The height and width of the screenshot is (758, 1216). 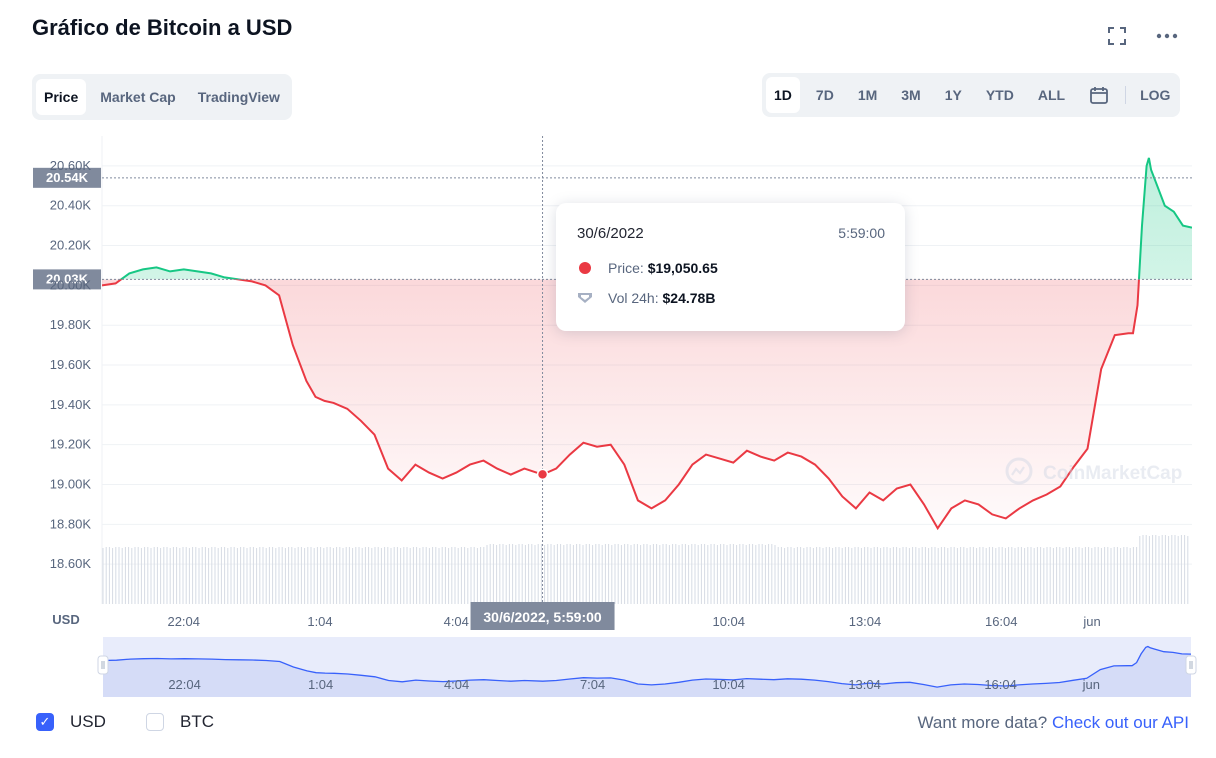 I want to click on navigator-tick-label: 4:04, so click(x=456, y=684).